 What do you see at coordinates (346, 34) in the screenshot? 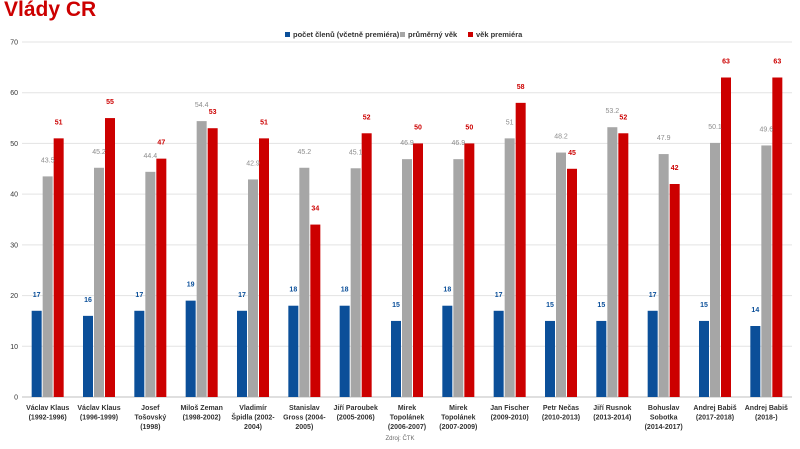
I see `legend-item-label: počet členů (včetně premiéra)` at bounding box center [346, 34].